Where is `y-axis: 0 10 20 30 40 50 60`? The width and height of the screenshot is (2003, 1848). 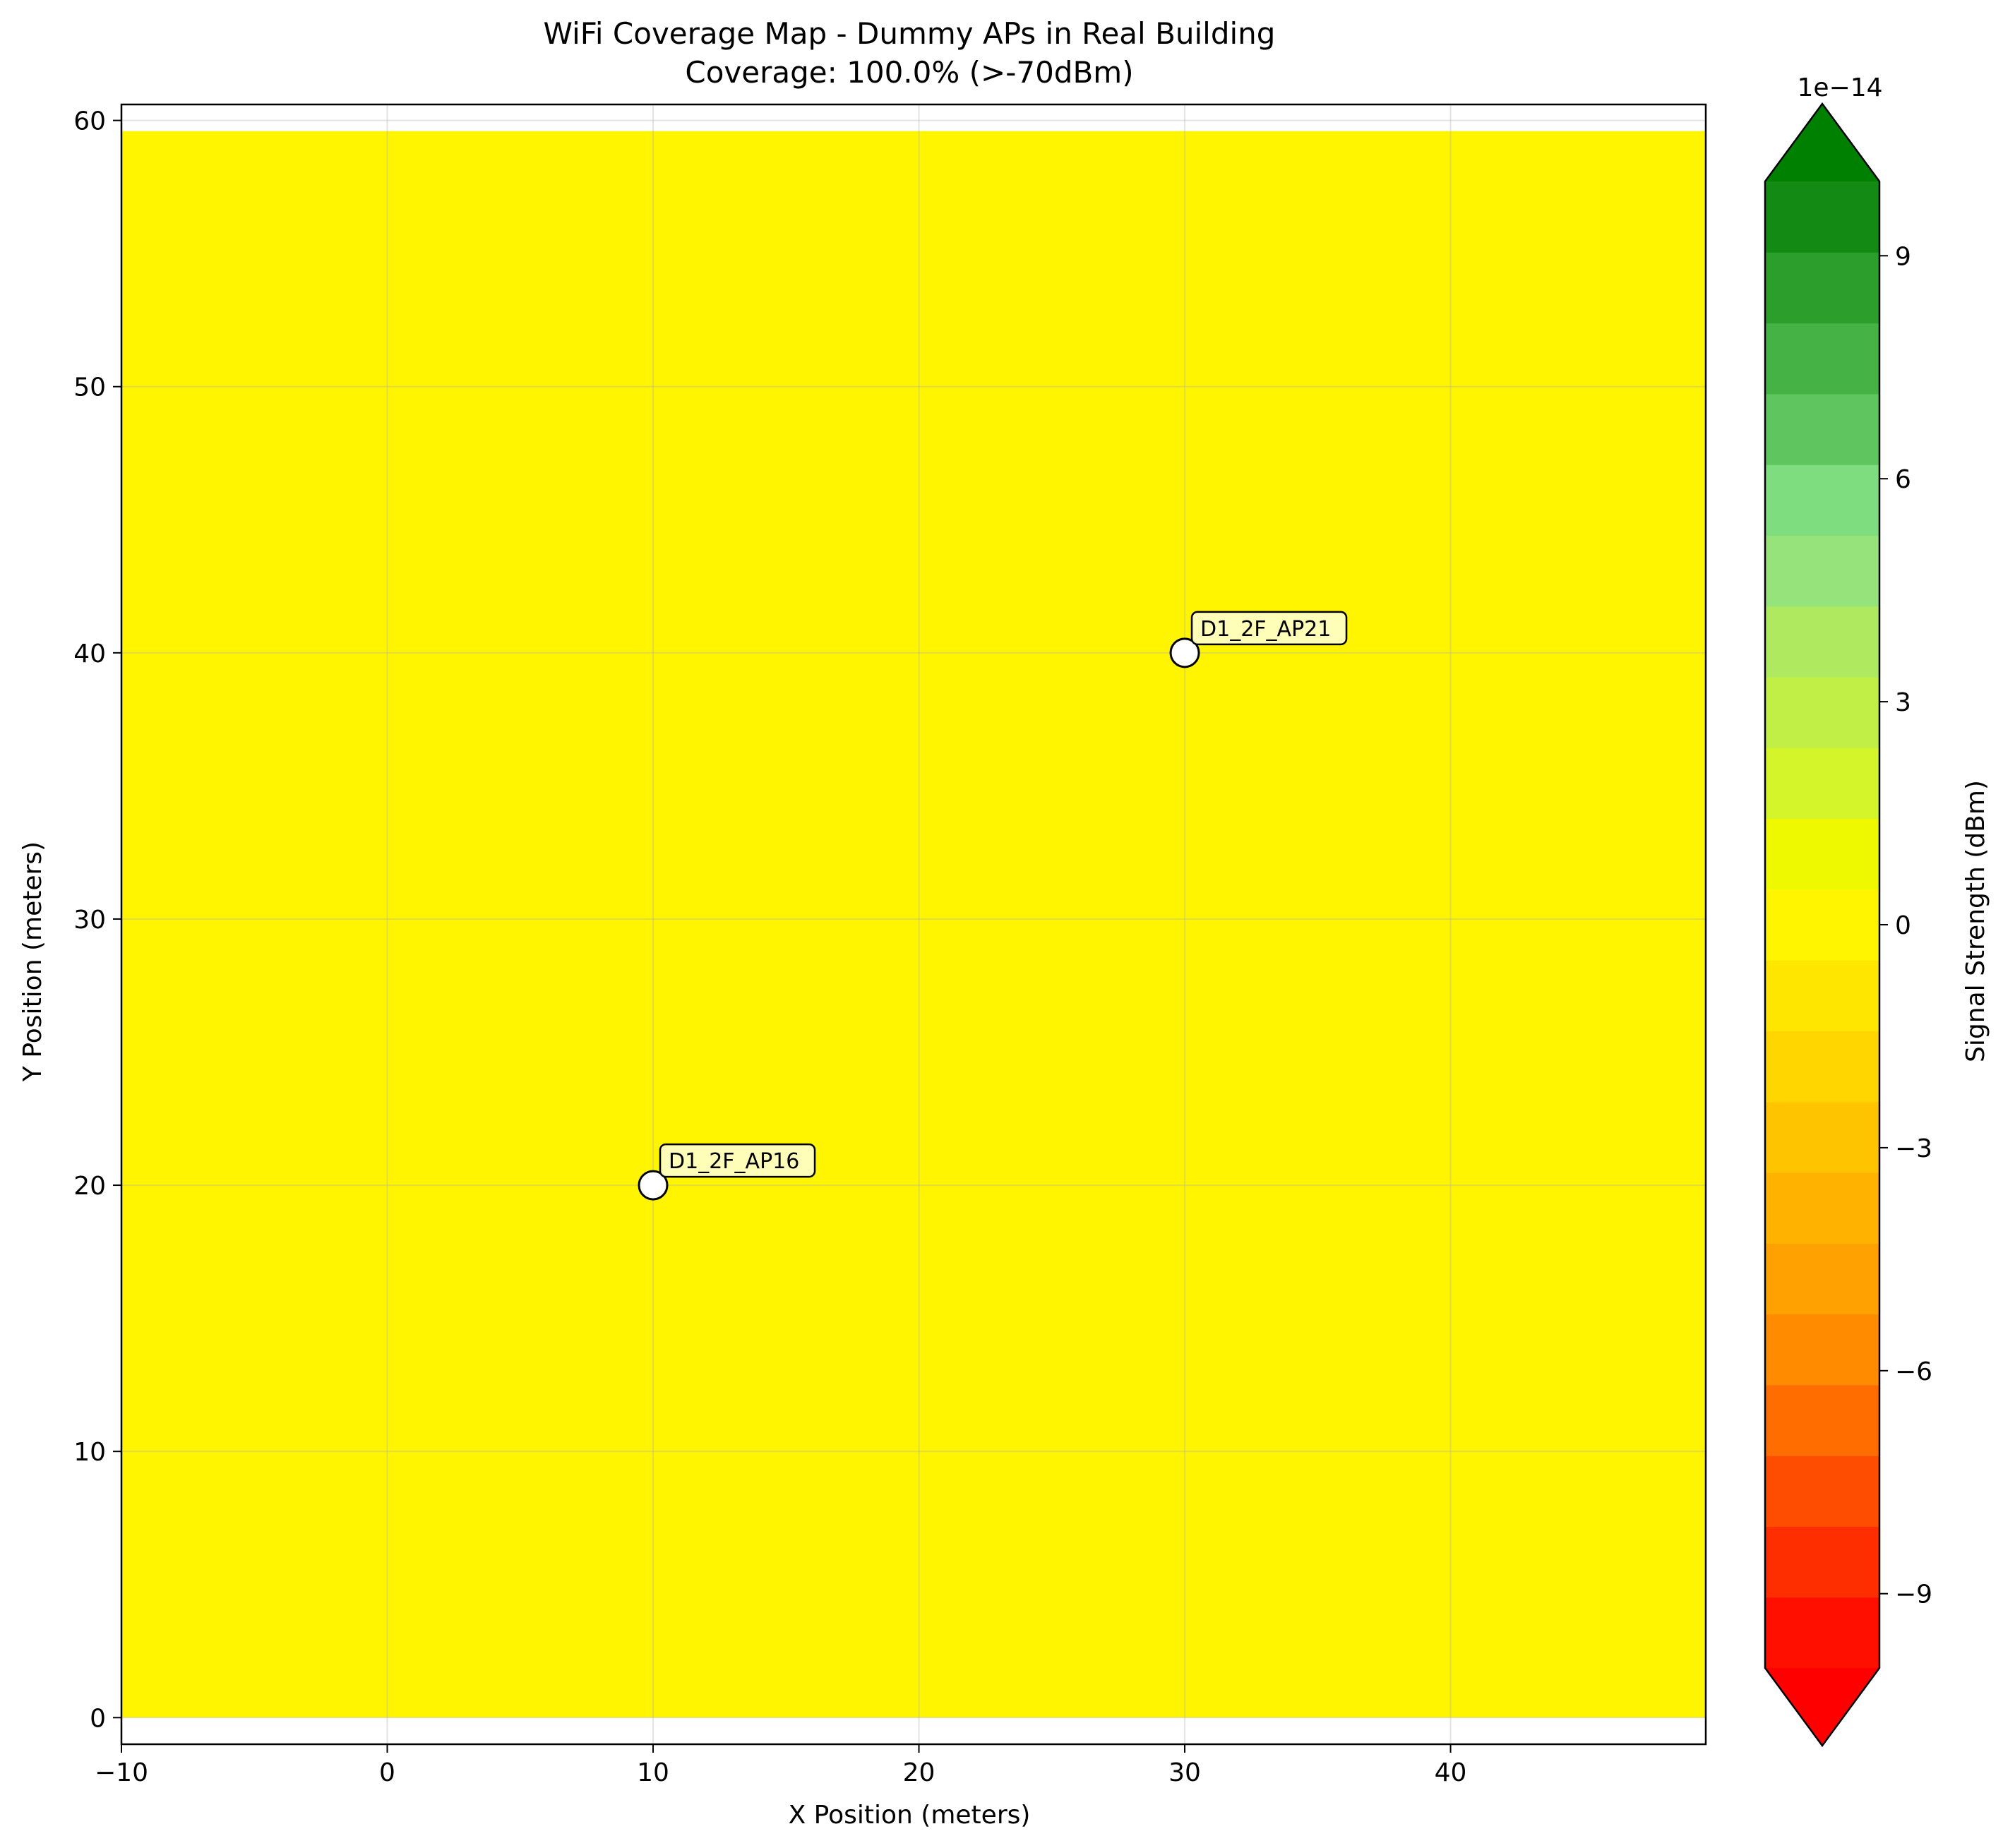 y-axis: 0 10 20 30 40 50 60 is located at coordinates (97, 920).